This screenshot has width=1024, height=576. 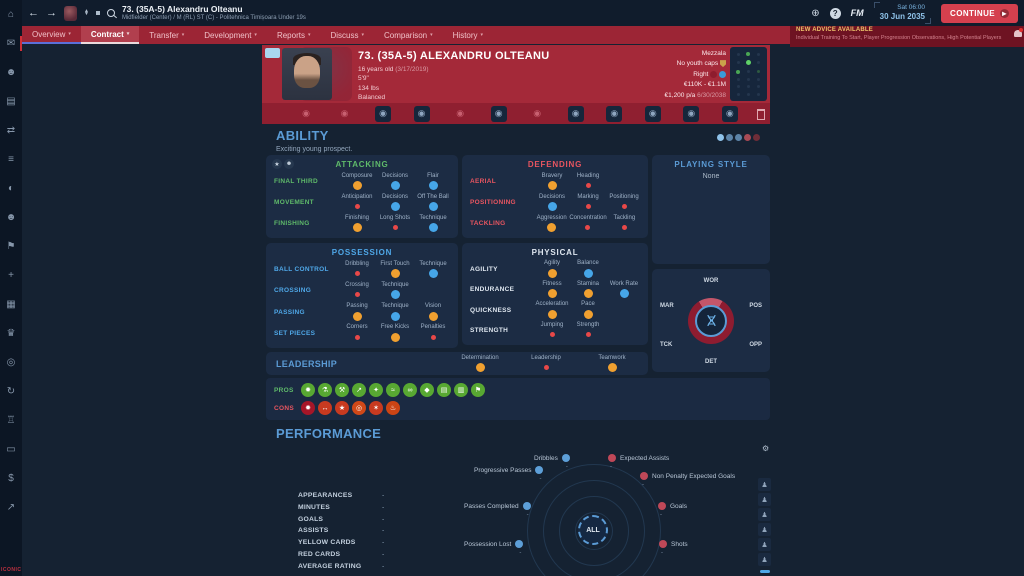 I want to click on pro-trait-icon: ⚑, so click(x=478, y=390).